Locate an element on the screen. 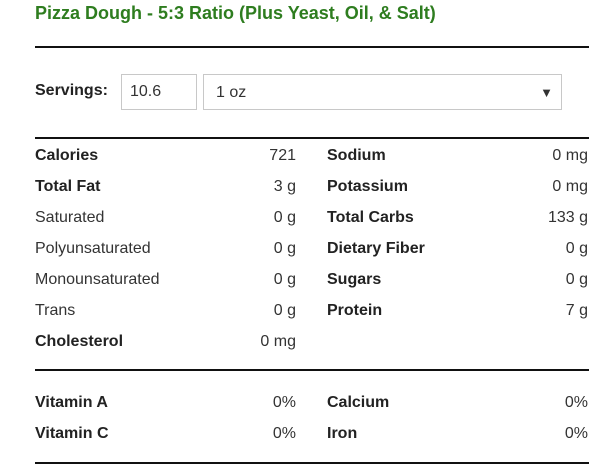 This screenshot has height=474, width=606. nutrient-row-dietary-fiber: Dietary Fiber 0 g is located at coordinates (303, 249).